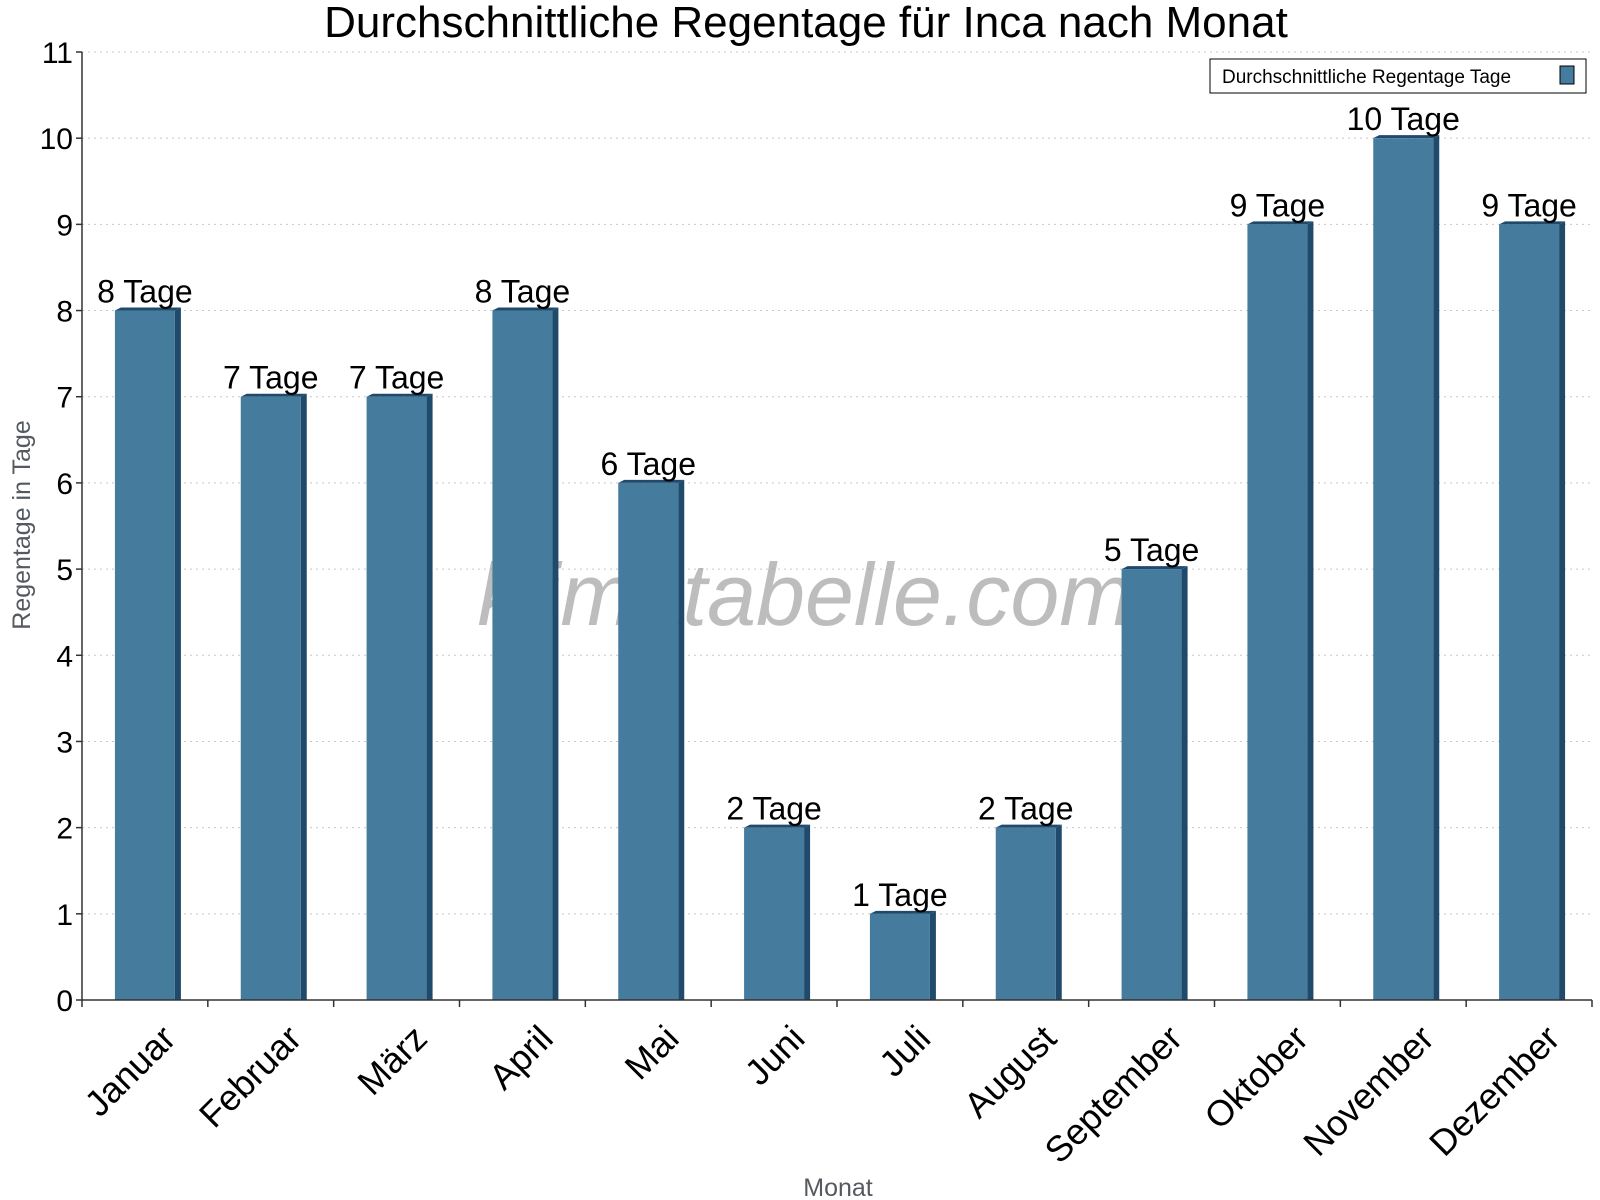  I want to click on x-tick-label: Juni, so click(775, 1055).